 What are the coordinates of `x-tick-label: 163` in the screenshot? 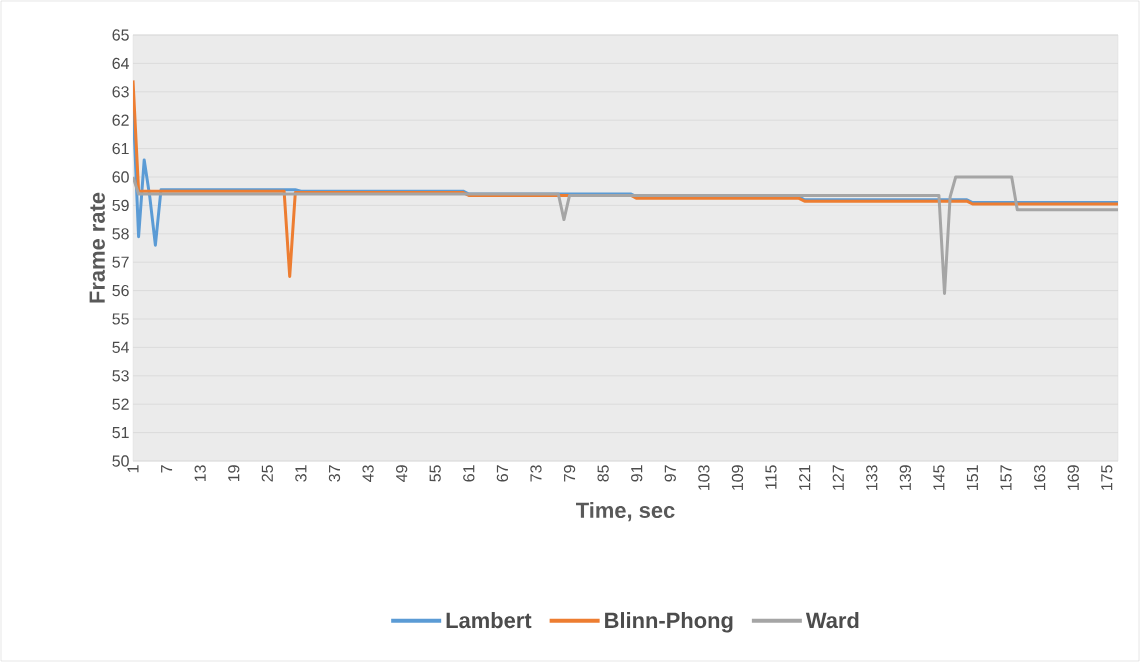 It's located at (1040, 477).